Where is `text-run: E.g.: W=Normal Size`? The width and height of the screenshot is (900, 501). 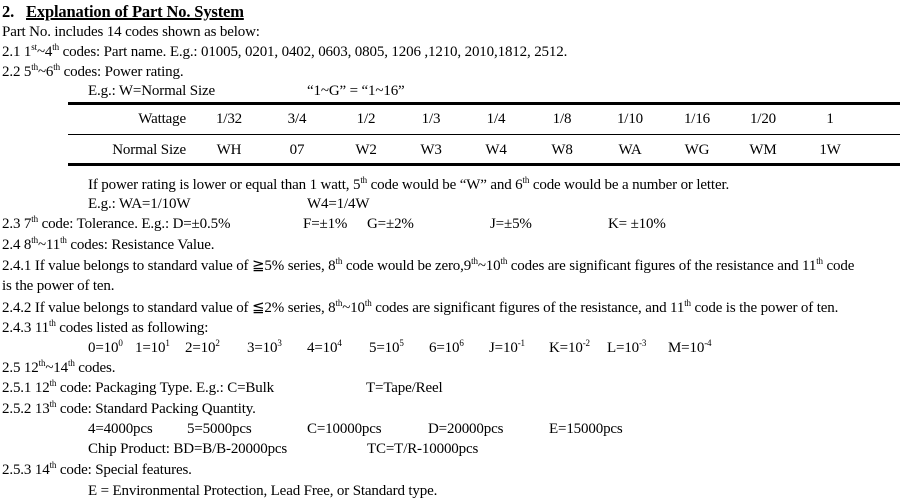 text-run: E.g.: W=Normal Size is located at coordinates (151, 91).